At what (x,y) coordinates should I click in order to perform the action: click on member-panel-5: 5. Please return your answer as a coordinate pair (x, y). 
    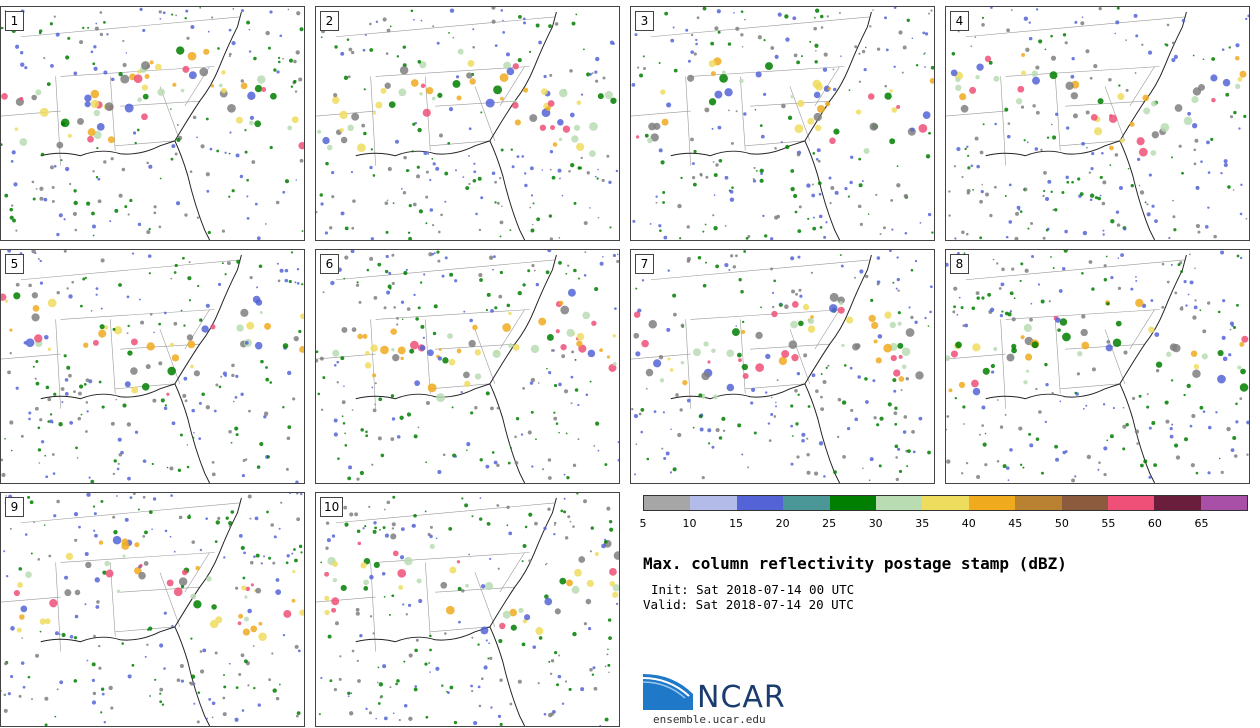
    Looking at the image, I should click on (152, 366).